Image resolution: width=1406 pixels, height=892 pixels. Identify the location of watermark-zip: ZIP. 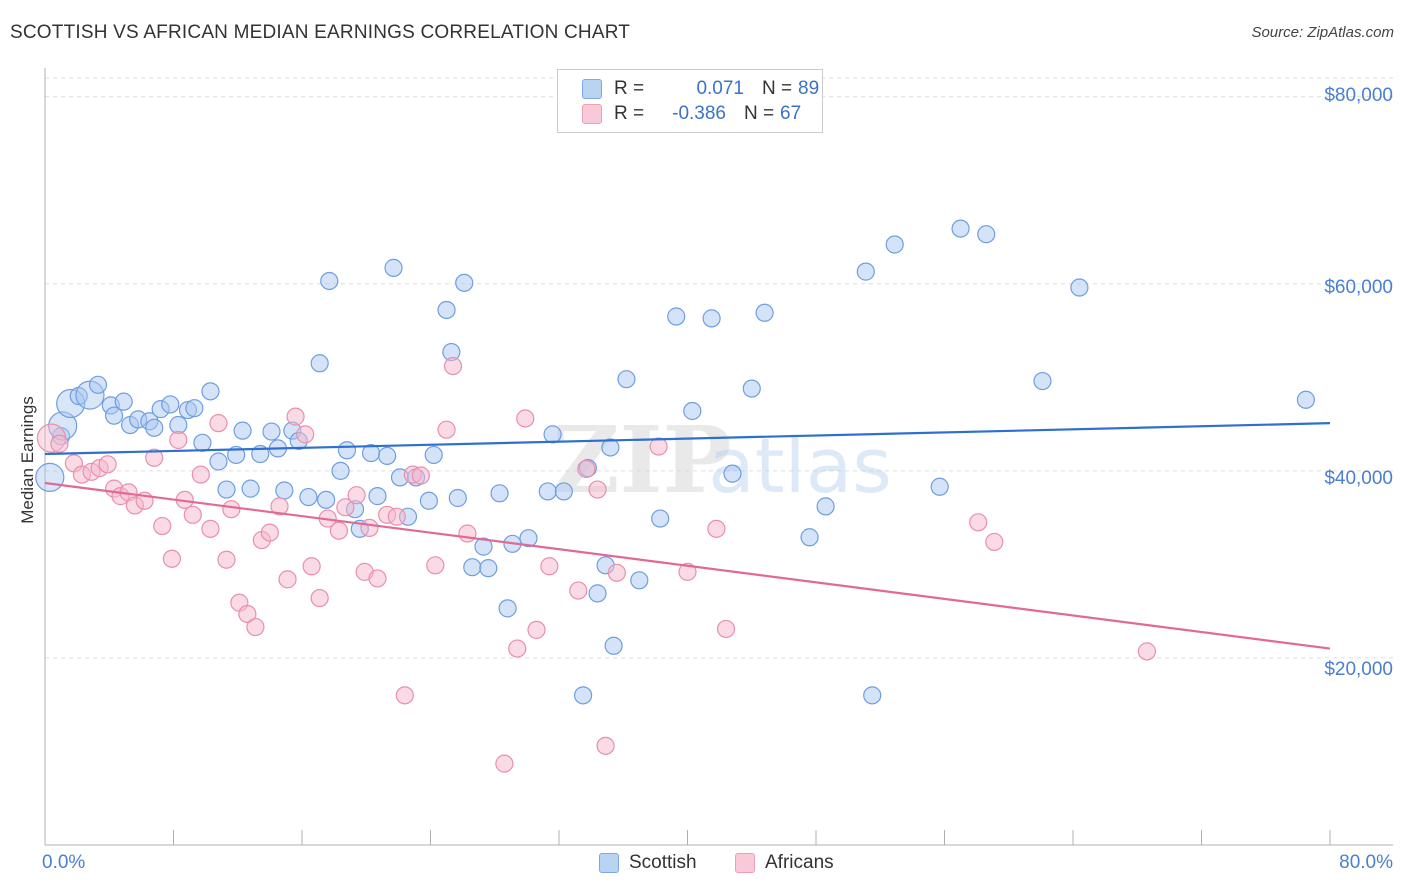
(641, 460).